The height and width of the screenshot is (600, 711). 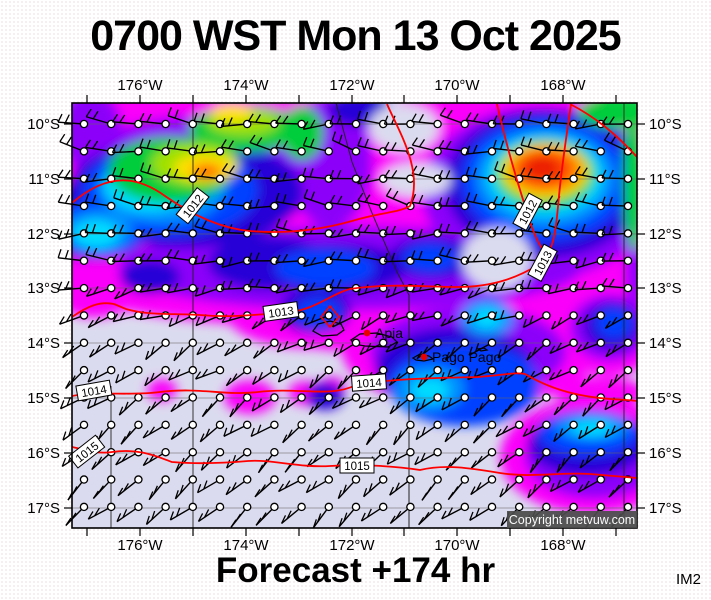 What do you see at coordinates (688, 579) in the screenshot?
I see `model-code-label: IM2` at bounding box center [688, 579].